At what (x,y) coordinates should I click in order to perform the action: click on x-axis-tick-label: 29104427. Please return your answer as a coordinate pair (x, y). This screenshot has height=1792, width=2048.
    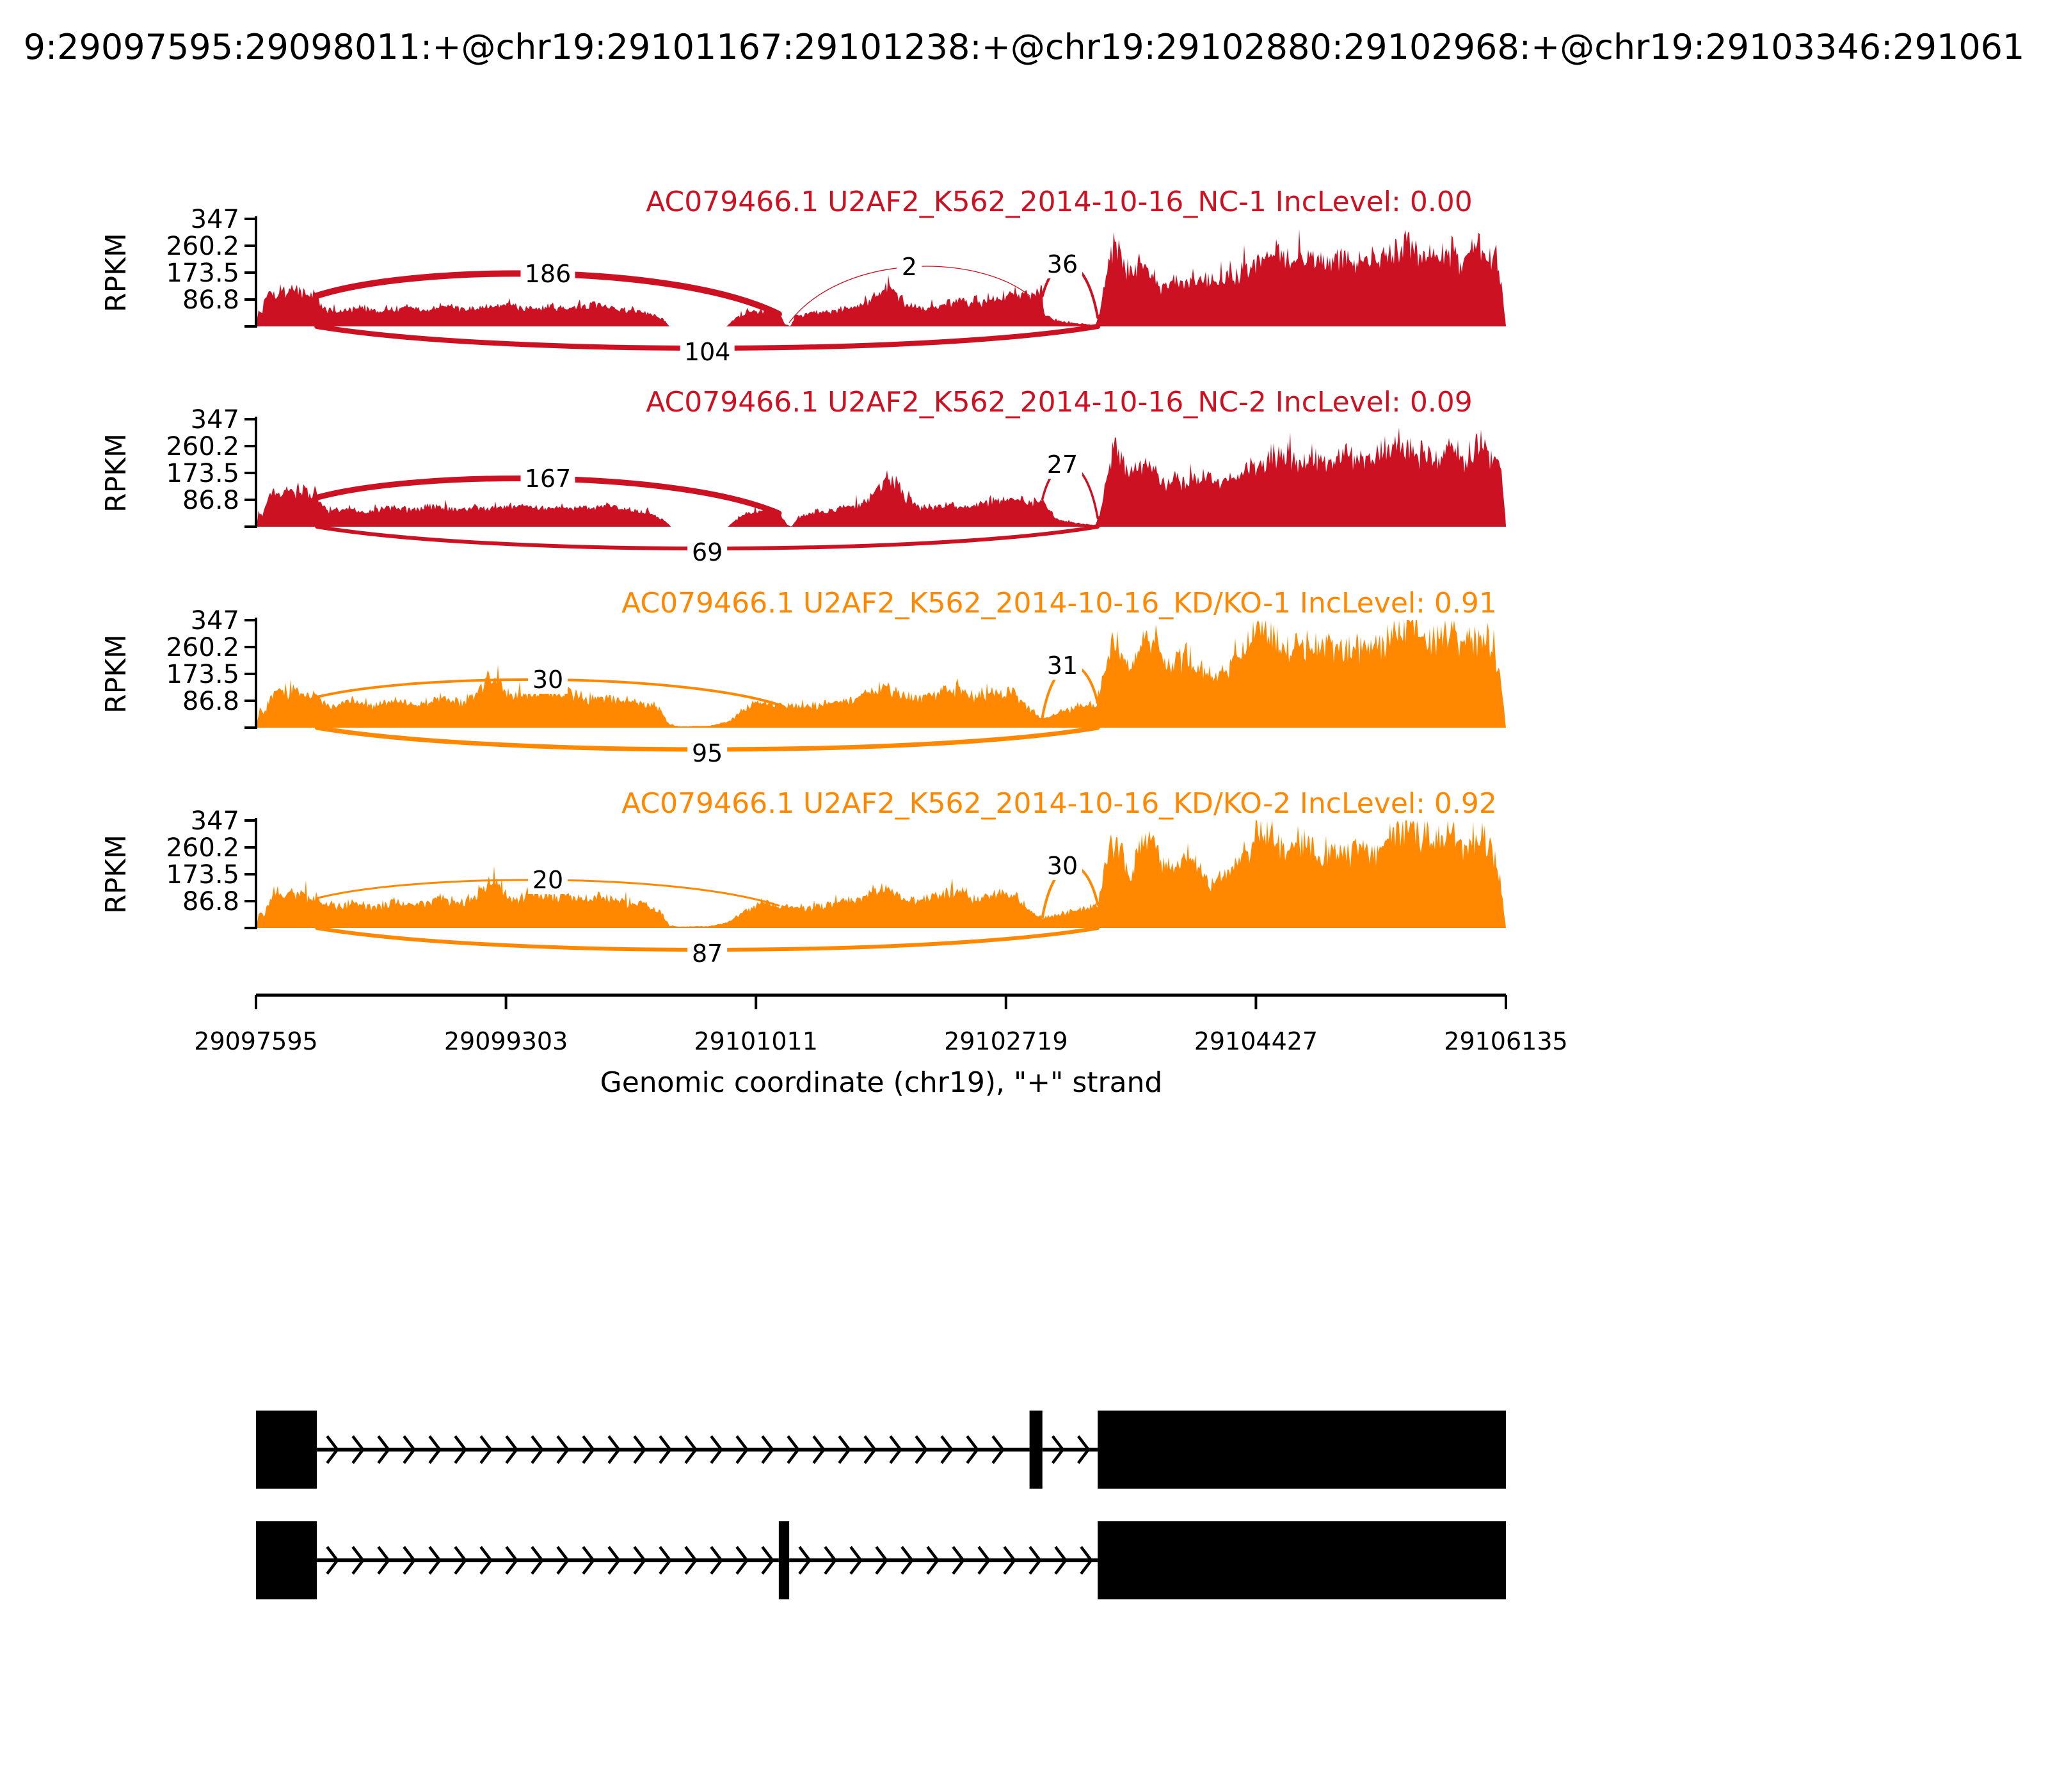
    Looking at the image, I should click on (1256, 1041).